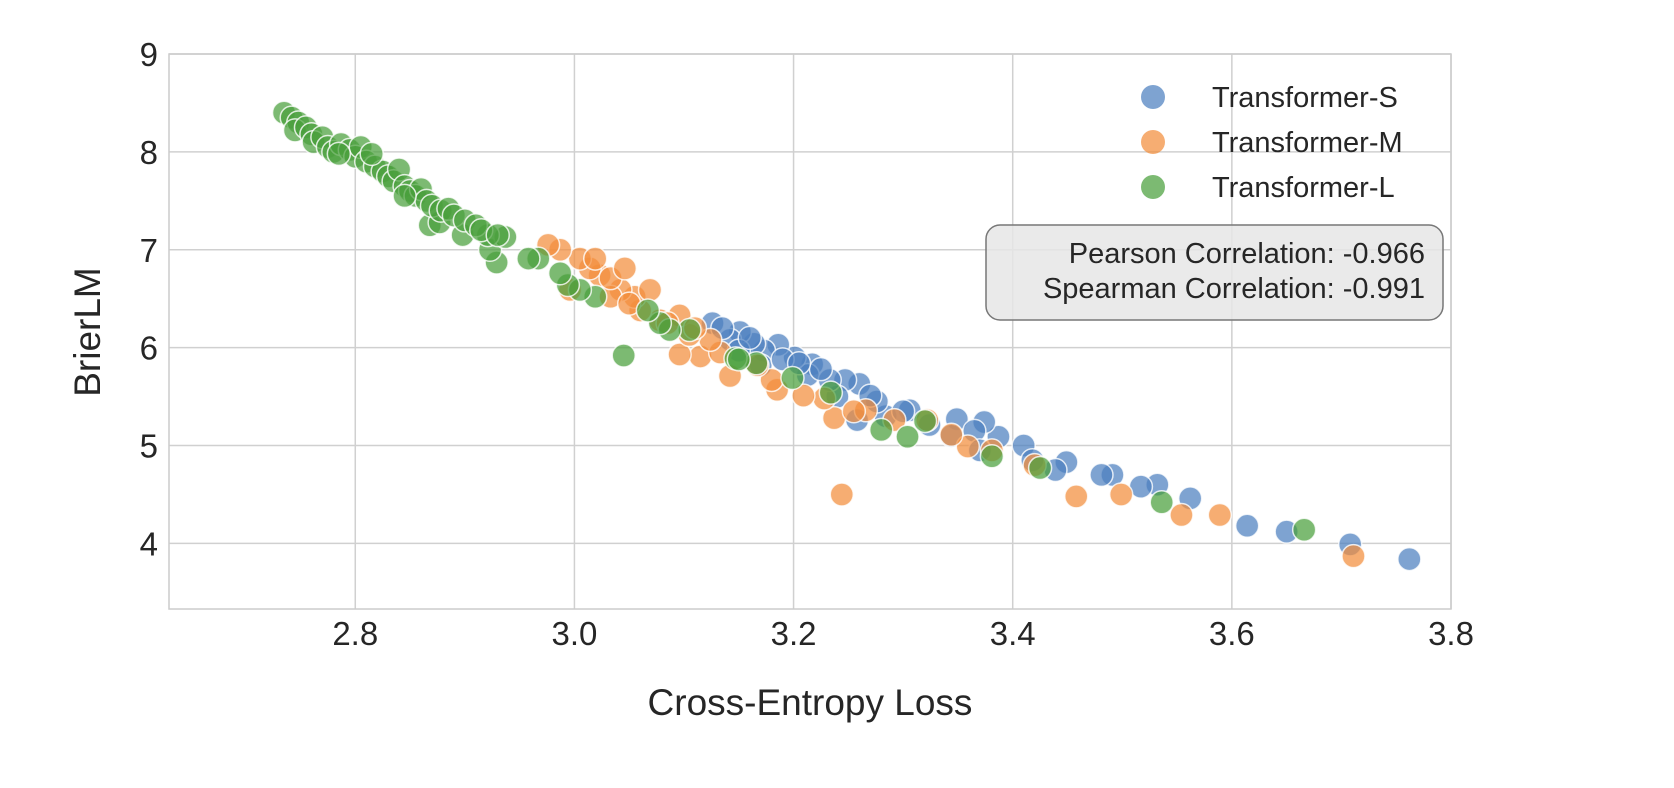  I want to click on legend-marker-transformer-s, so click(1153, 97).